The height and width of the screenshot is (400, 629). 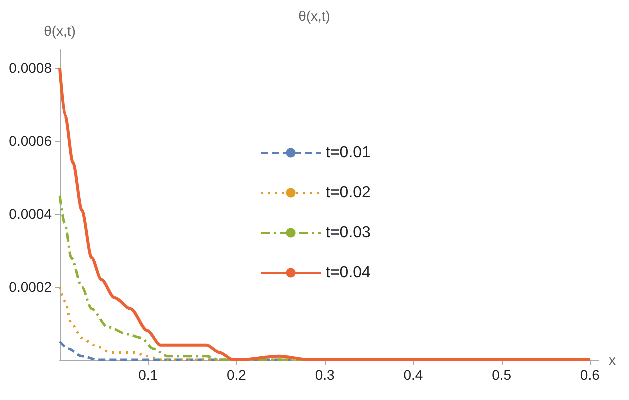 I want to click on y-tick-label: 0.0002, so click(x=30, y=287).